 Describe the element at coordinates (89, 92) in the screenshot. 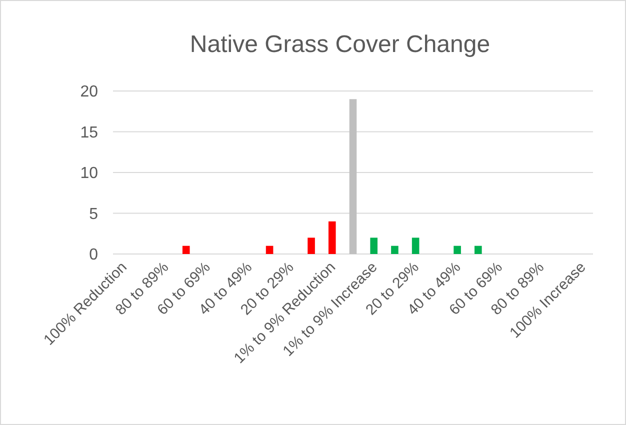

I see `y-tick-label: 20` at that location.